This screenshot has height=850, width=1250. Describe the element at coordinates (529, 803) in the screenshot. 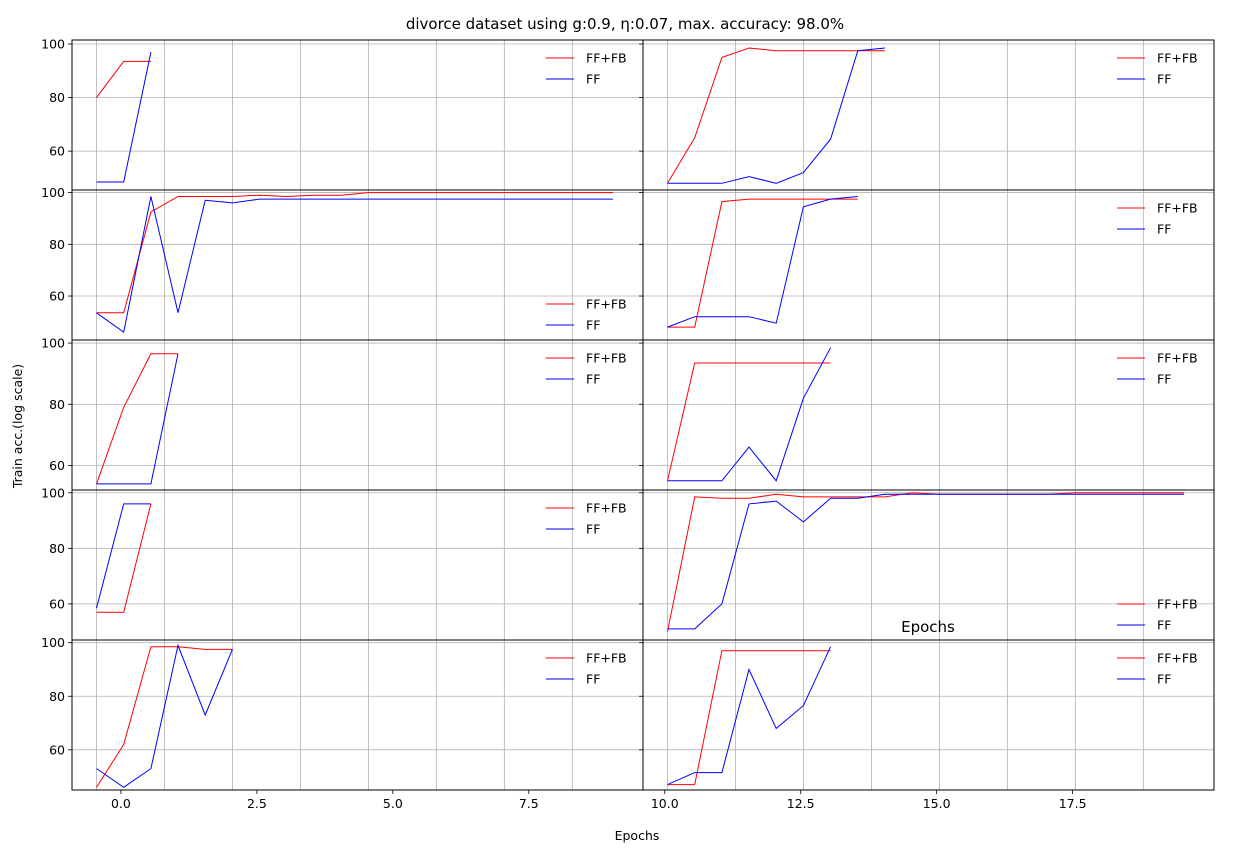

I see `x-tick-label-3: 7.5` at that location.